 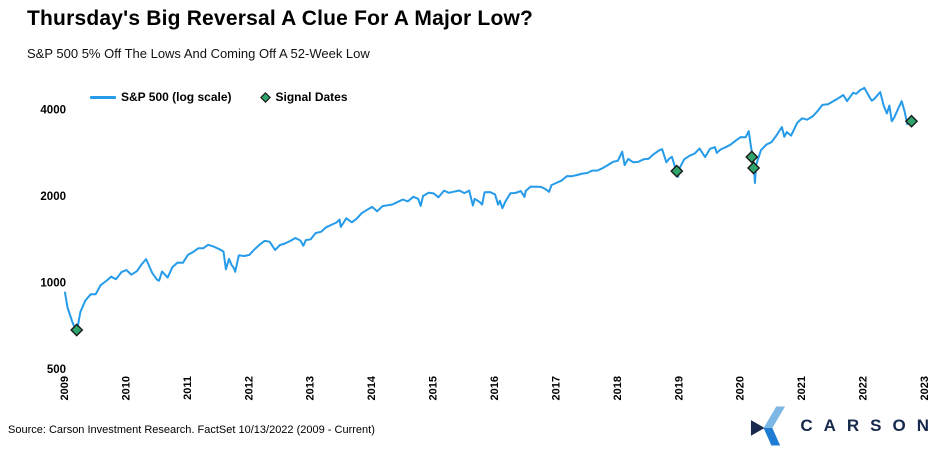 I want to click on legend-label-sp500: S&P 500 (log scale), so click(x=176, y=97).